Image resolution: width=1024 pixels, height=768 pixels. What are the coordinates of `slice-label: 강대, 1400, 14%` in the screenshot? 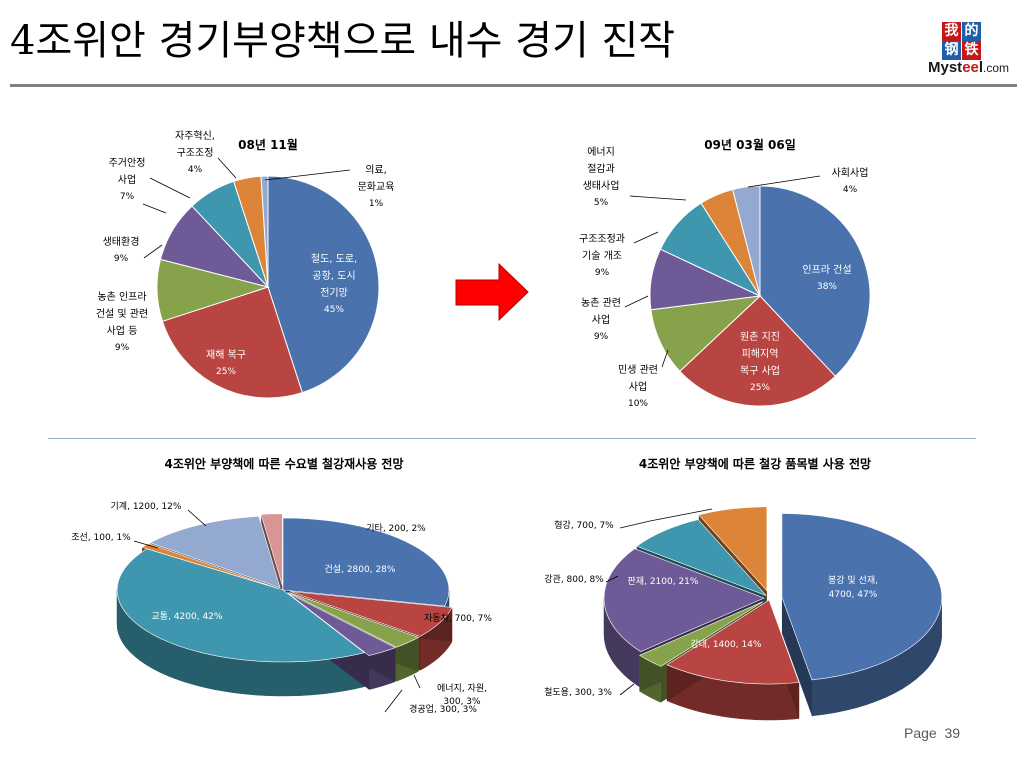 It's located at (726, 644).